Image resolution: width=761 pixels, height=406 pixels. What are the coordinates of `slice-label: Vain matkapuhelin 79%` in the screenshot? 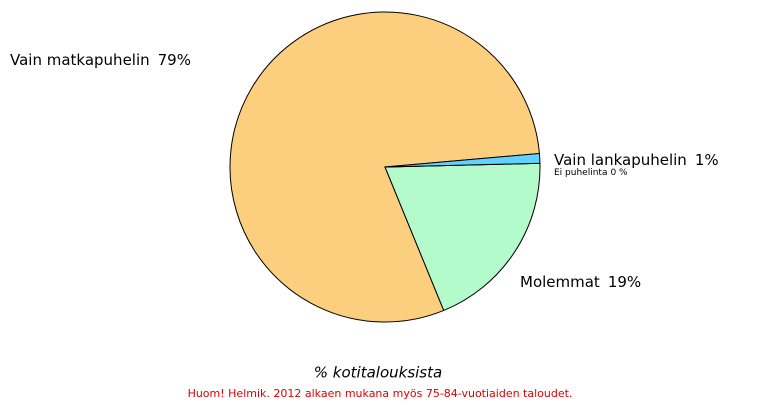 It's located at (100, 60).